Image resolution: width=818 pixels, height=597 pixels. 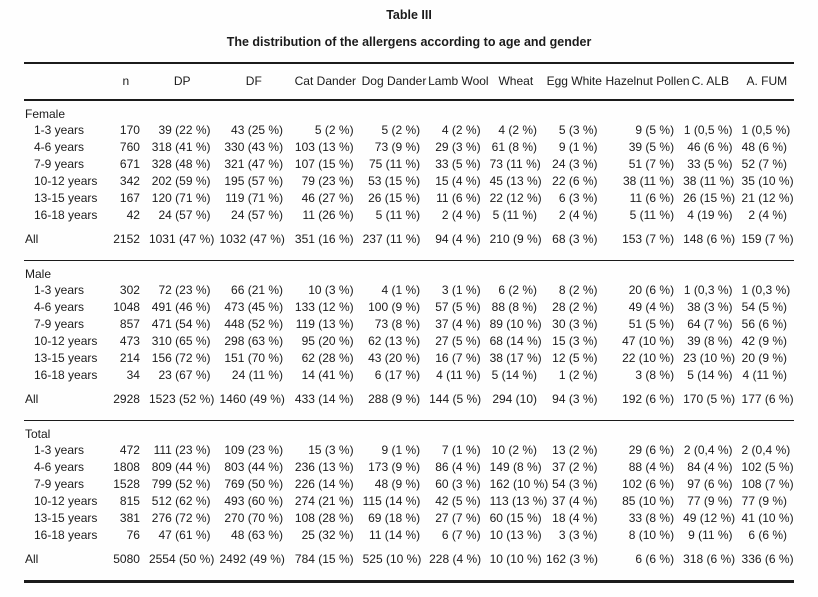 I want to click on table-cell: 298 (63 %), so click(x=254, y=341).